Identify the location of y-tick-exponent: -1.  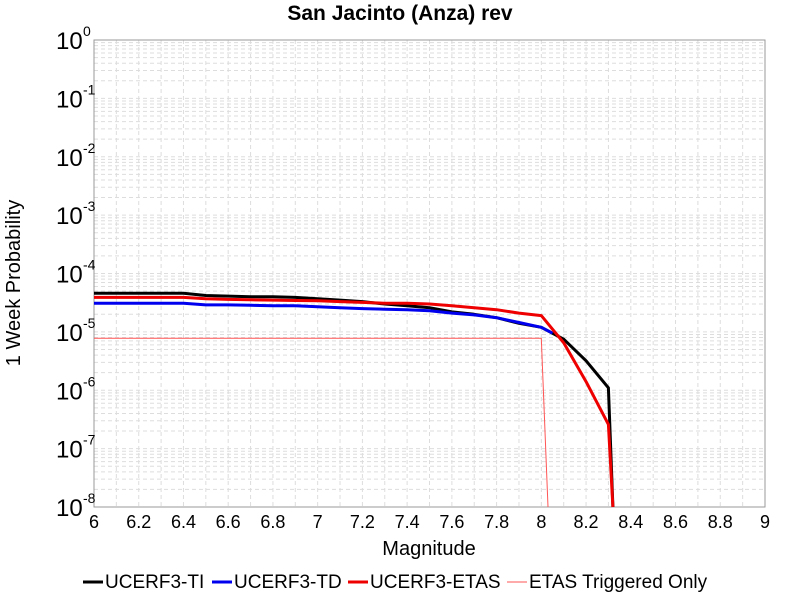
(89, 89).